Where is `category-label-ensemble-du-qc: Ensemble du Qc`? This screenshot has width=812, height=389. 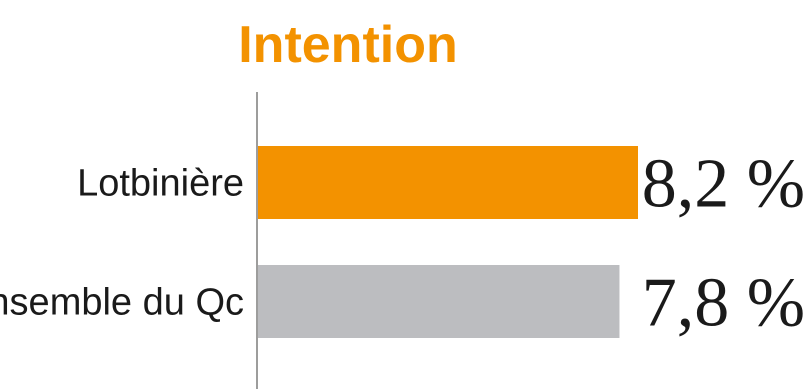 category-label-ensemble-du-qc: Ensemble du Qc is located at coordinates (122, 303).